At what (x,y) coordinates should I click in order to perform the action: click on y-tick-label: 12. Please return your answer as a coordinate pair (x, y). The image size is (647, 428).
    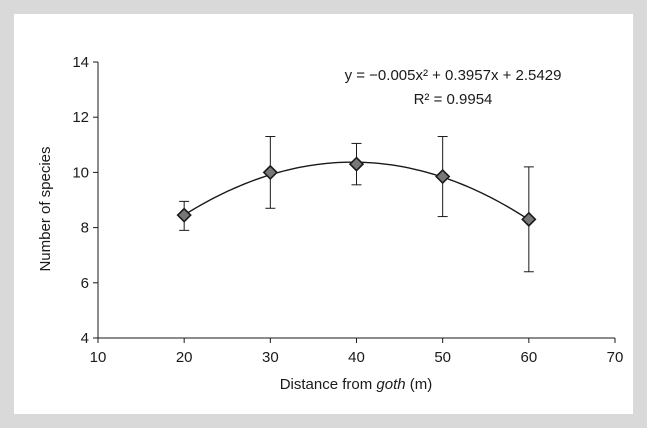
    Looking at the image, I should click on (80, 117).